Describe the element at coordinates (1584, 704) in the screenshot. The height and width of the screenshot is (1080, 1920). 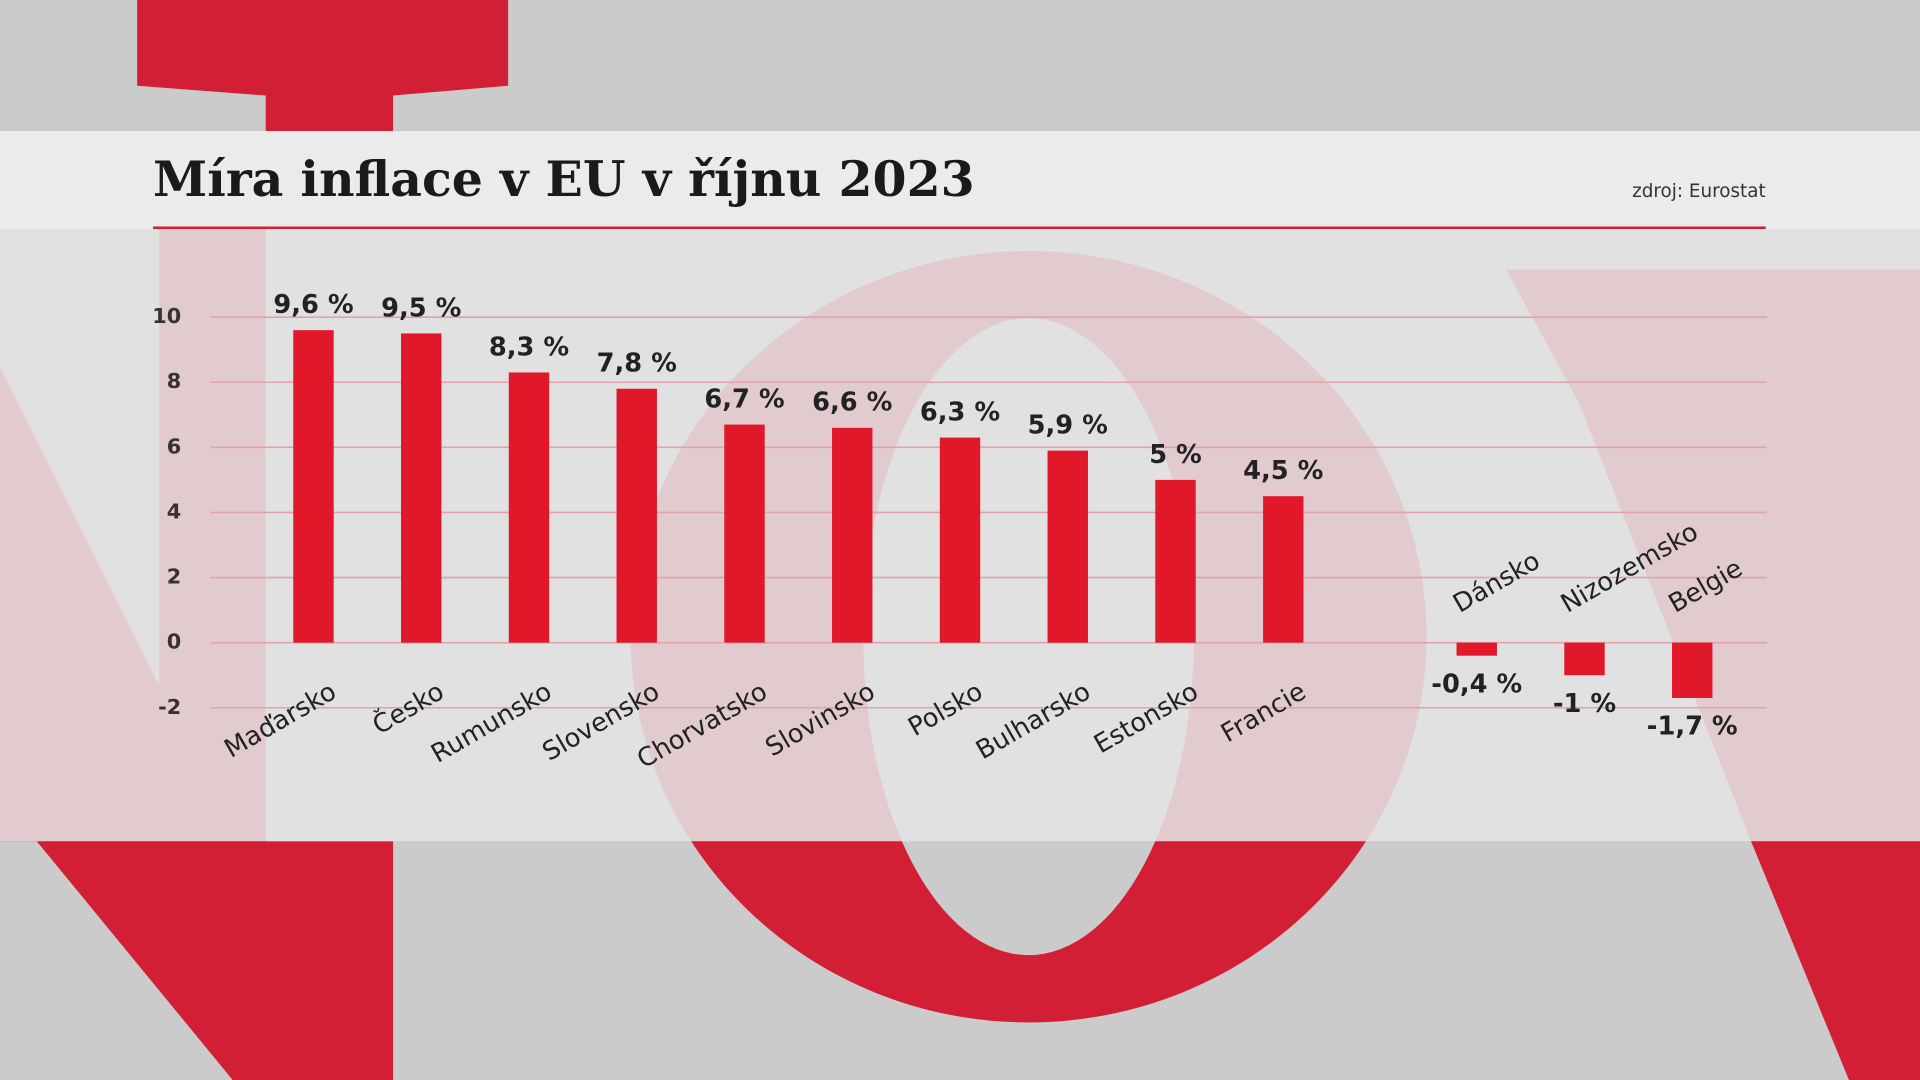
I see `value-label: -1 %` at that location.